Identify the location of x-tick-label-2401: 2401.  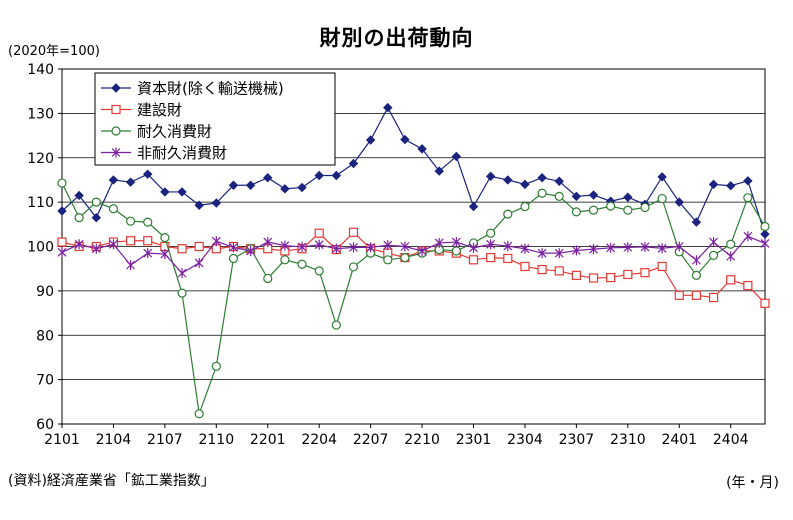
(679, 440).